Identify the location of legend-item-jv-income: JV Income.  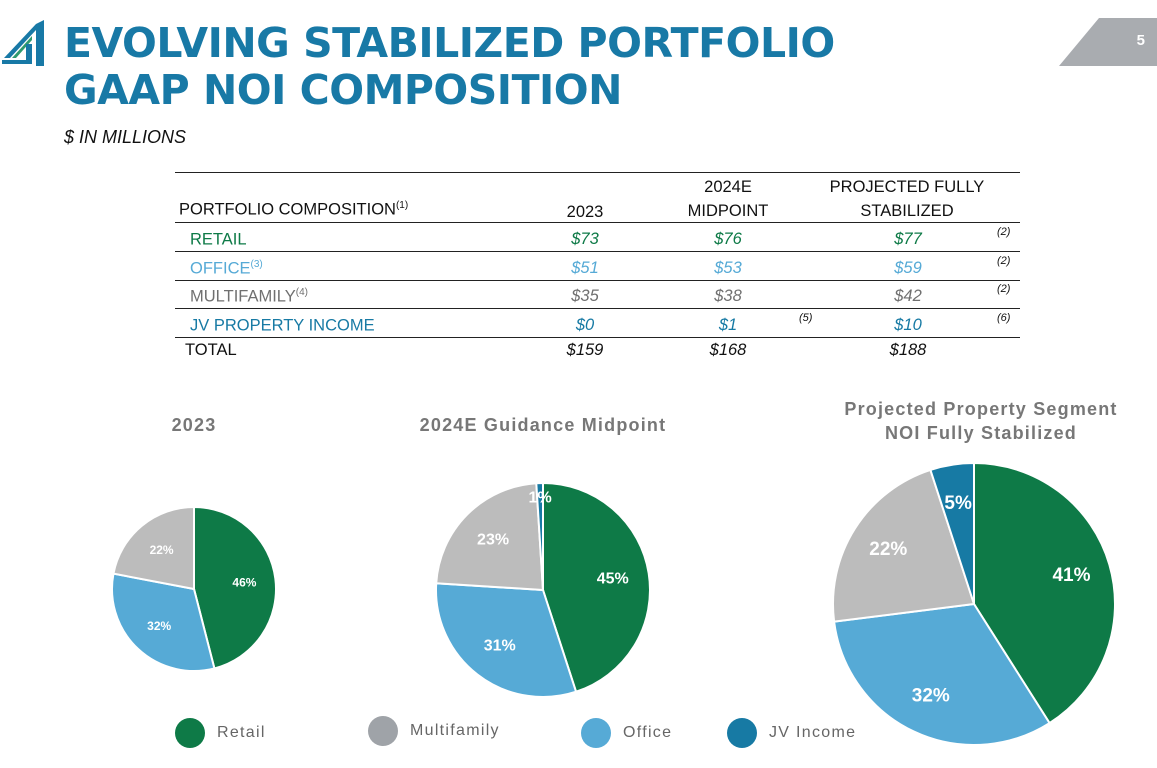
(791, 733).